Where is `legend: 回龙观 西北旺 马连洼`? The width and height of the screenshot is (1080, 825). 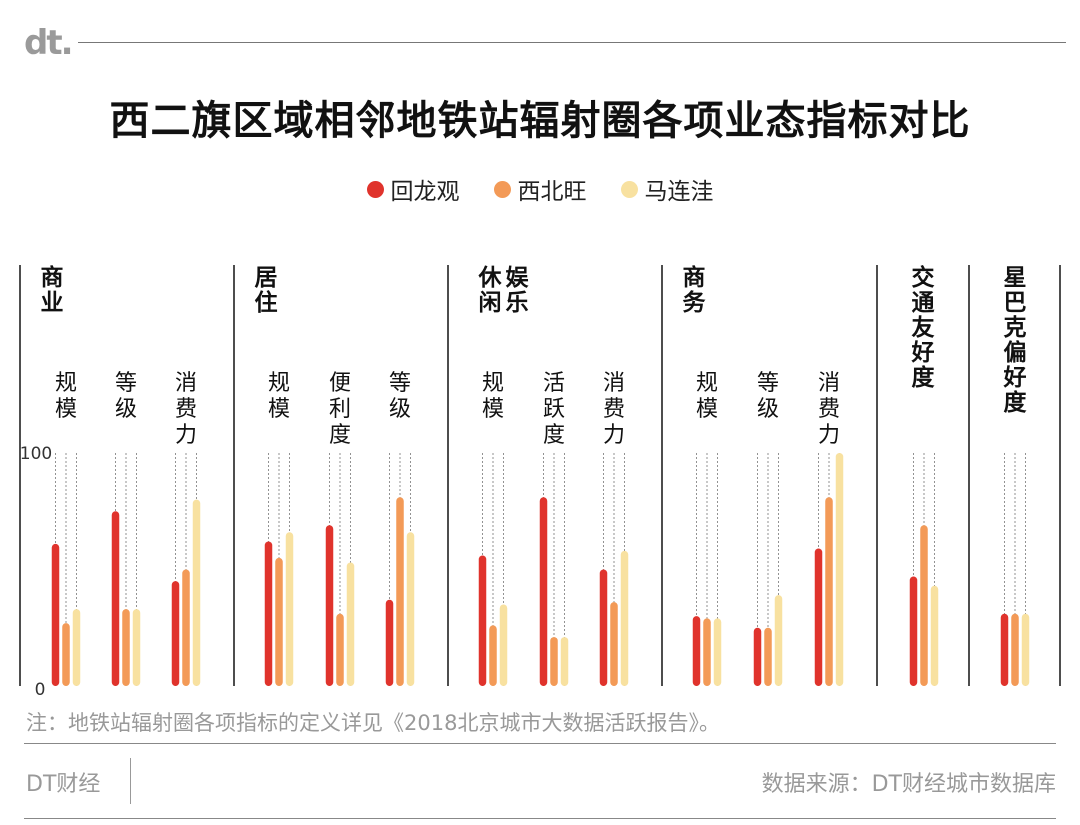 legend: 回龙观 西北旺 马连洼 is located at coordinates (540, 189).